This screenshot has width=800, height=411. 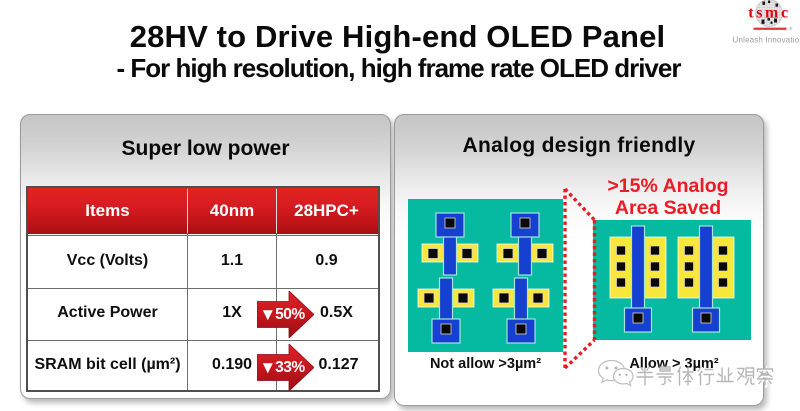 I want to click on svg-text: tsmc, so click(x=769, y=13).